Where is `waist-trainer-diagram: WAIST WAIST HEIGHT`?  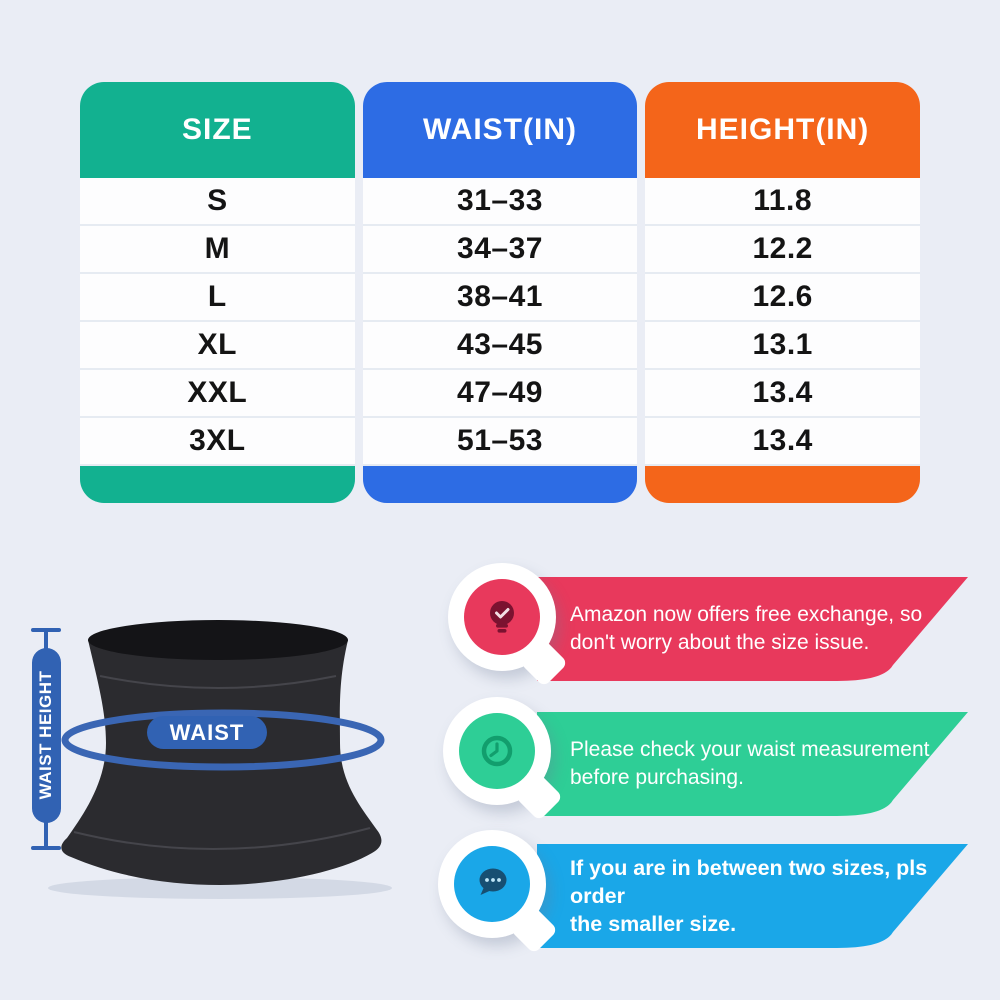 waist-trainer-diagram: WAIST WAIST HEIGHT is located at coordinates (211, 759).